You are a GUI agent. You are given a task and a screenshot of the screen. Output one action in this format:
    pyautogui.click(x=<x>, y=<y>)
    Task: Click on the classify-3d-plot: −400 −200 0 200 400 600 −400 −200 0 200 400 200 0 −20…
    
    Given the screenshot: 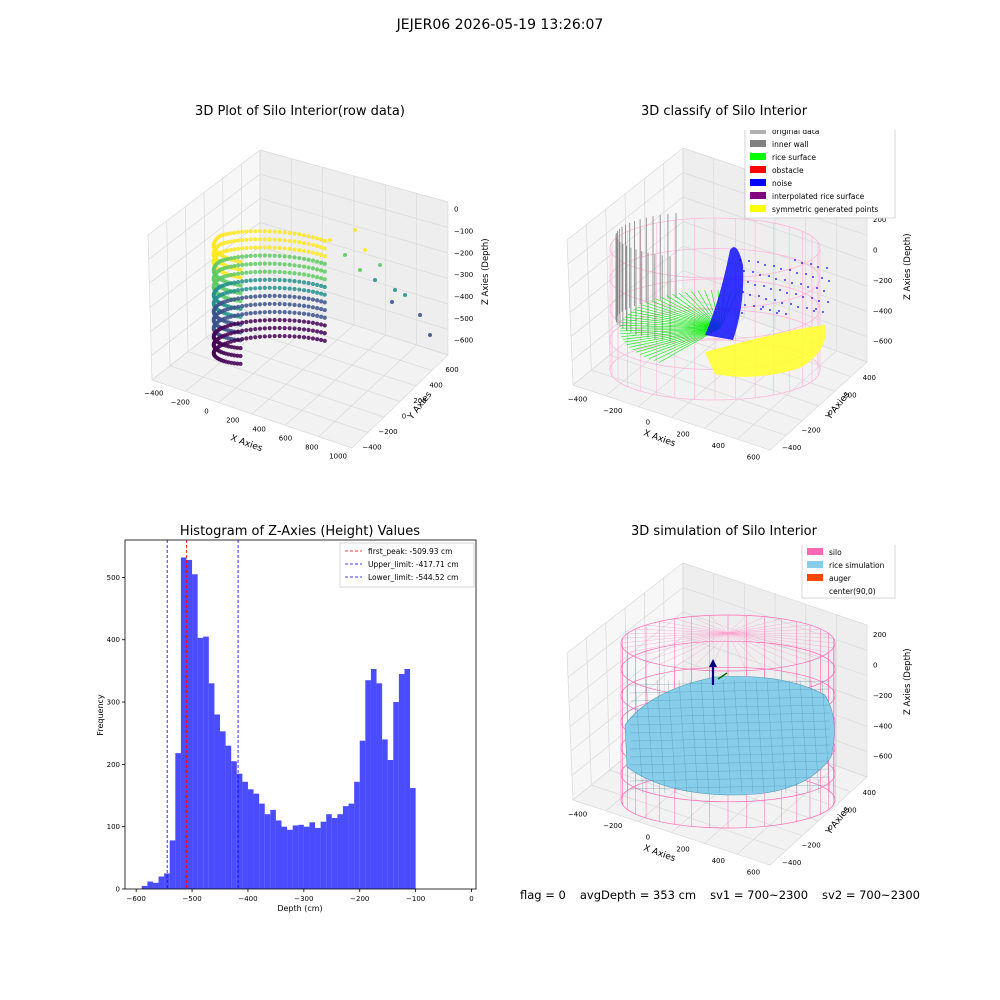 What is the action you would take?
    pyautogui.click(x=739, y=296)
    